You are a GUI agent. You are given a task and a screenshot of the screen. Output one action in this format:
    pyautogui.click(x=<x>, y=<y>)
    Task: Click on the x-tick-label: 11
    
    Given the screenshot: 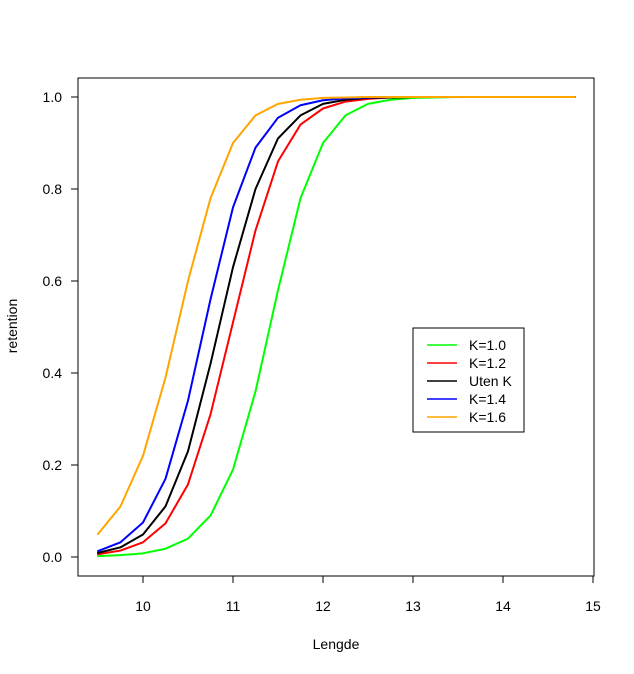 What is the action you would take?
    pyautogui.click(x=233, y=606)
    